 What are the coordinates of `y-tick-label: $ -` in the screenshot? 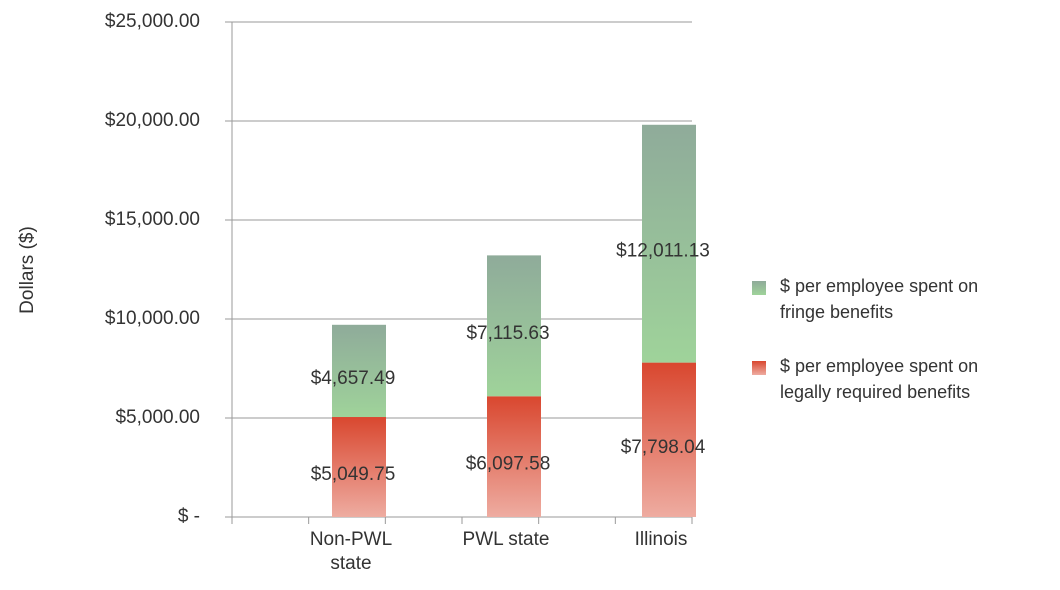 It's located at (189, 516).